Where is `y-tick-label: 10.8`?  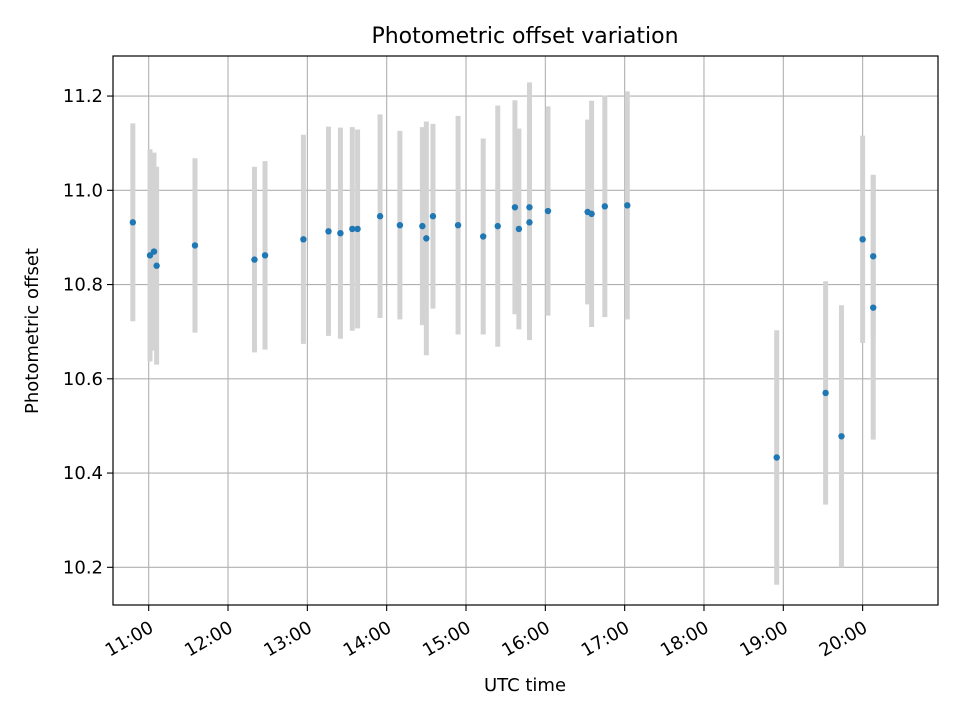 y-tick-label: 10.8 is located at coordinates (83, 285).